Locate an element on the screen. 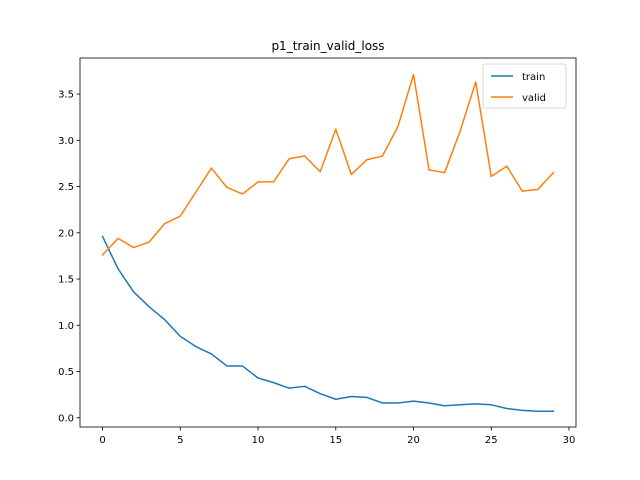 The height and width of the screenshot is (480, 640). y-tick-label: 1.0 is located at coordinates (66, 326).